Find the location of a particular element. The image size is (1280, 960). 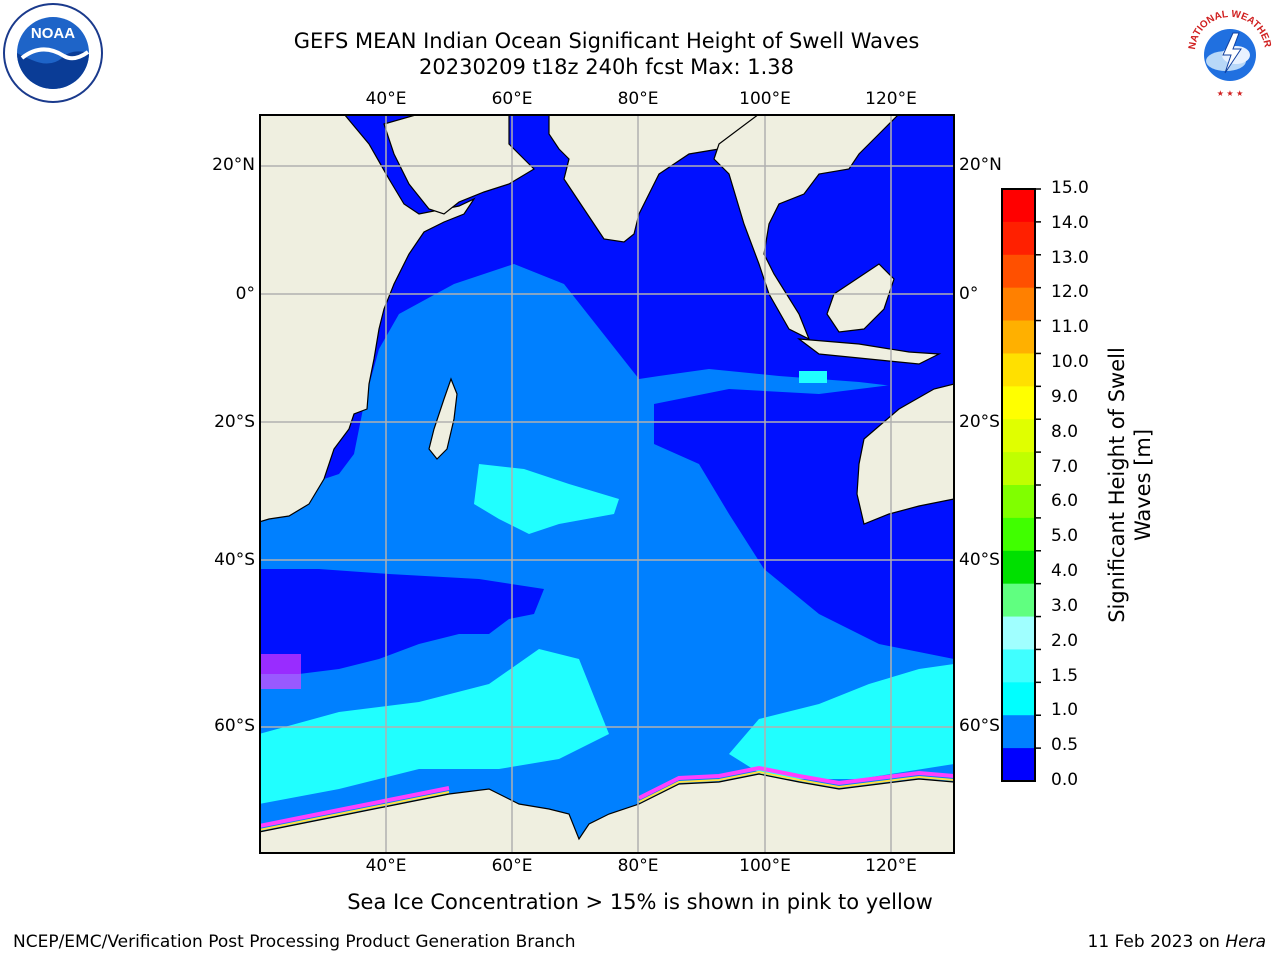

cyan-patch-southeast is located at coordinates (841, 721).